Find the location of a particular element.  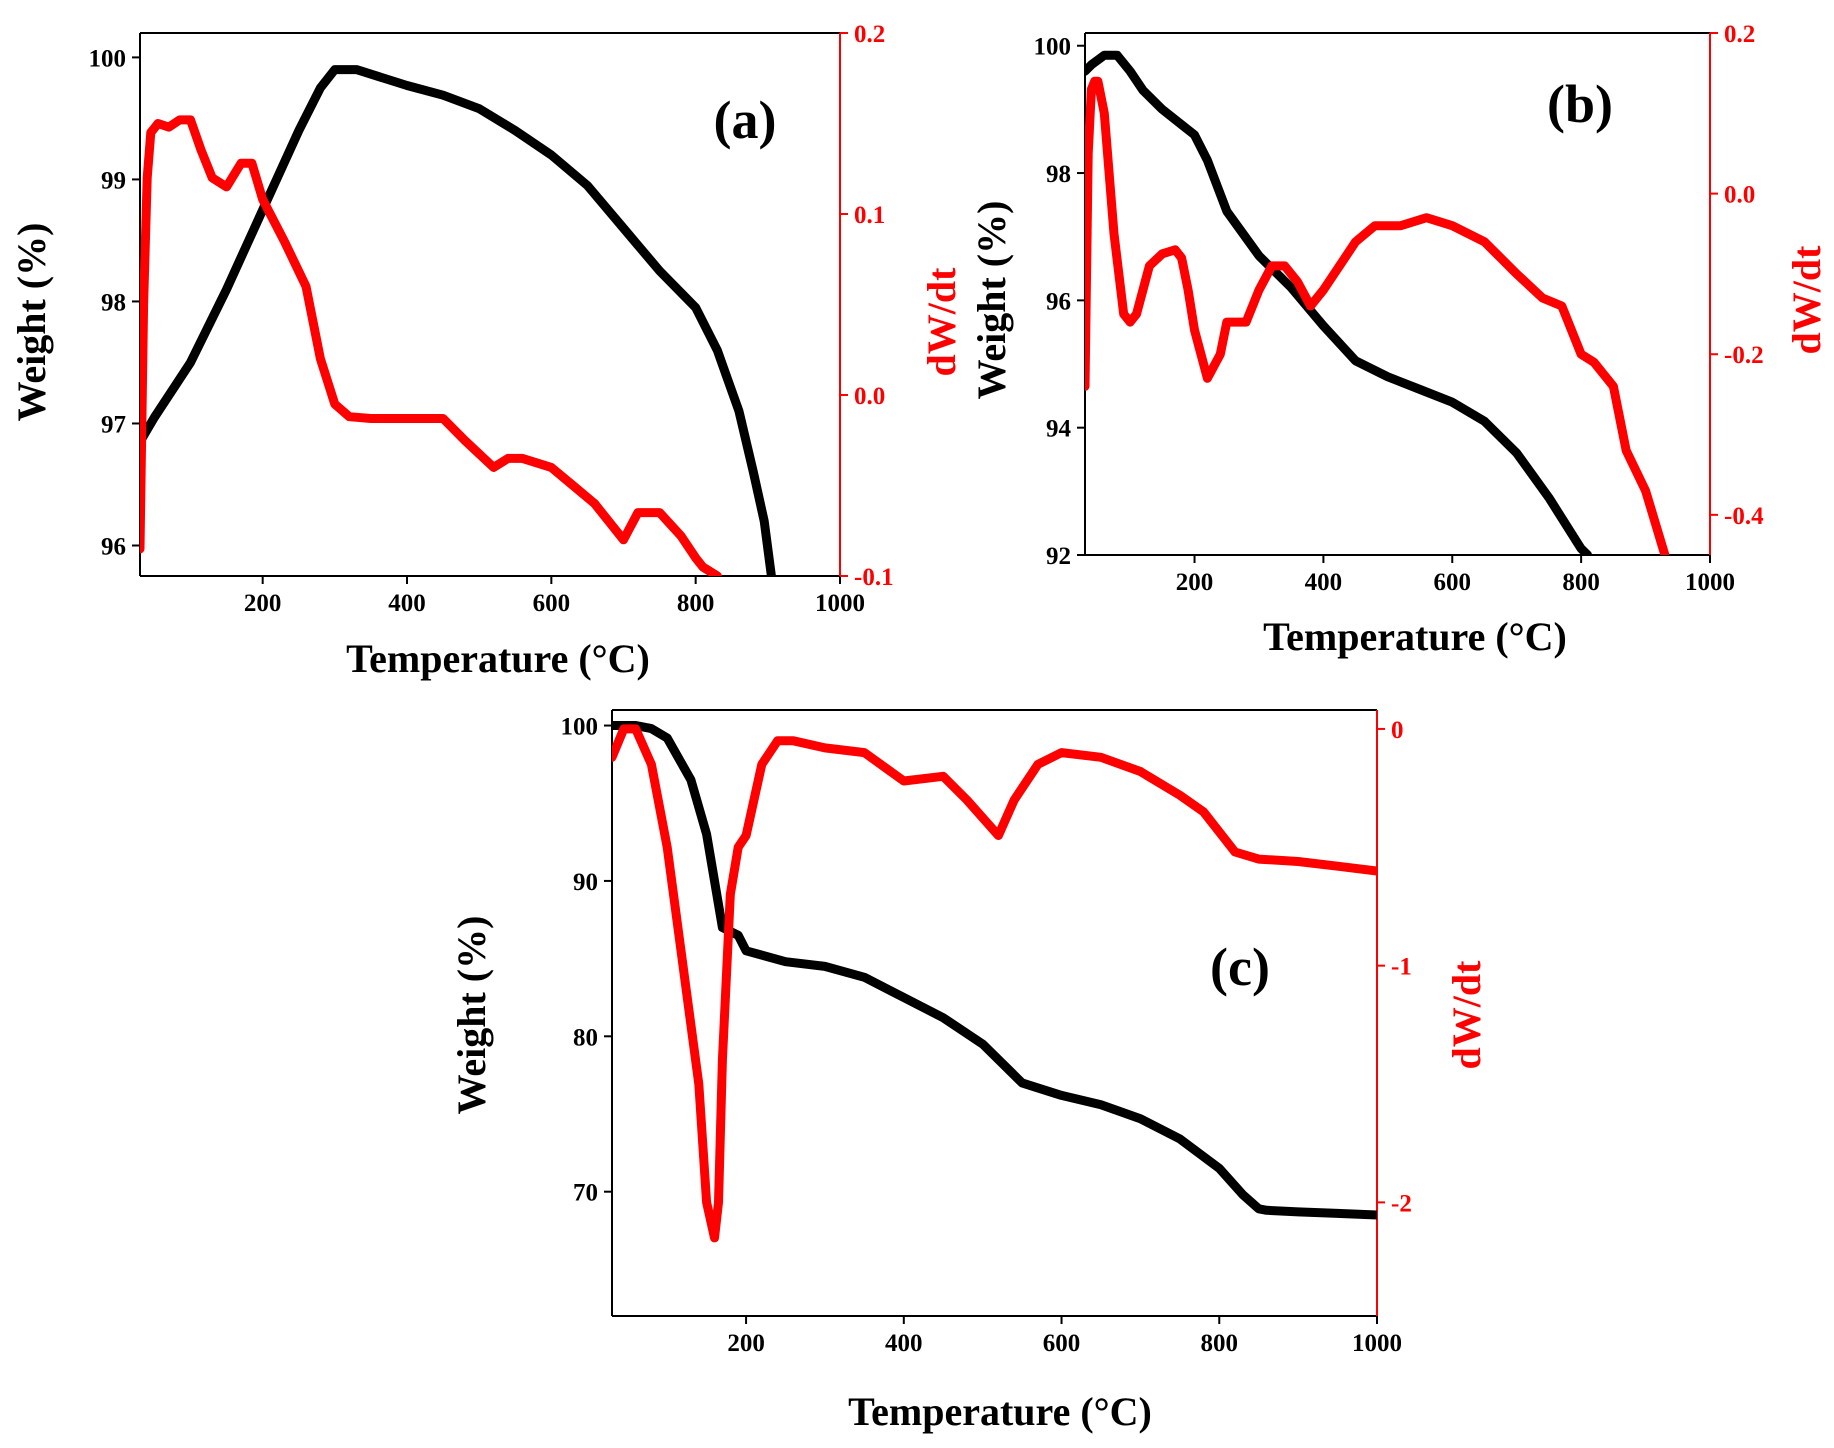

panel-c-x-tick-label: 800 is located at coordinates (1220, 1343).